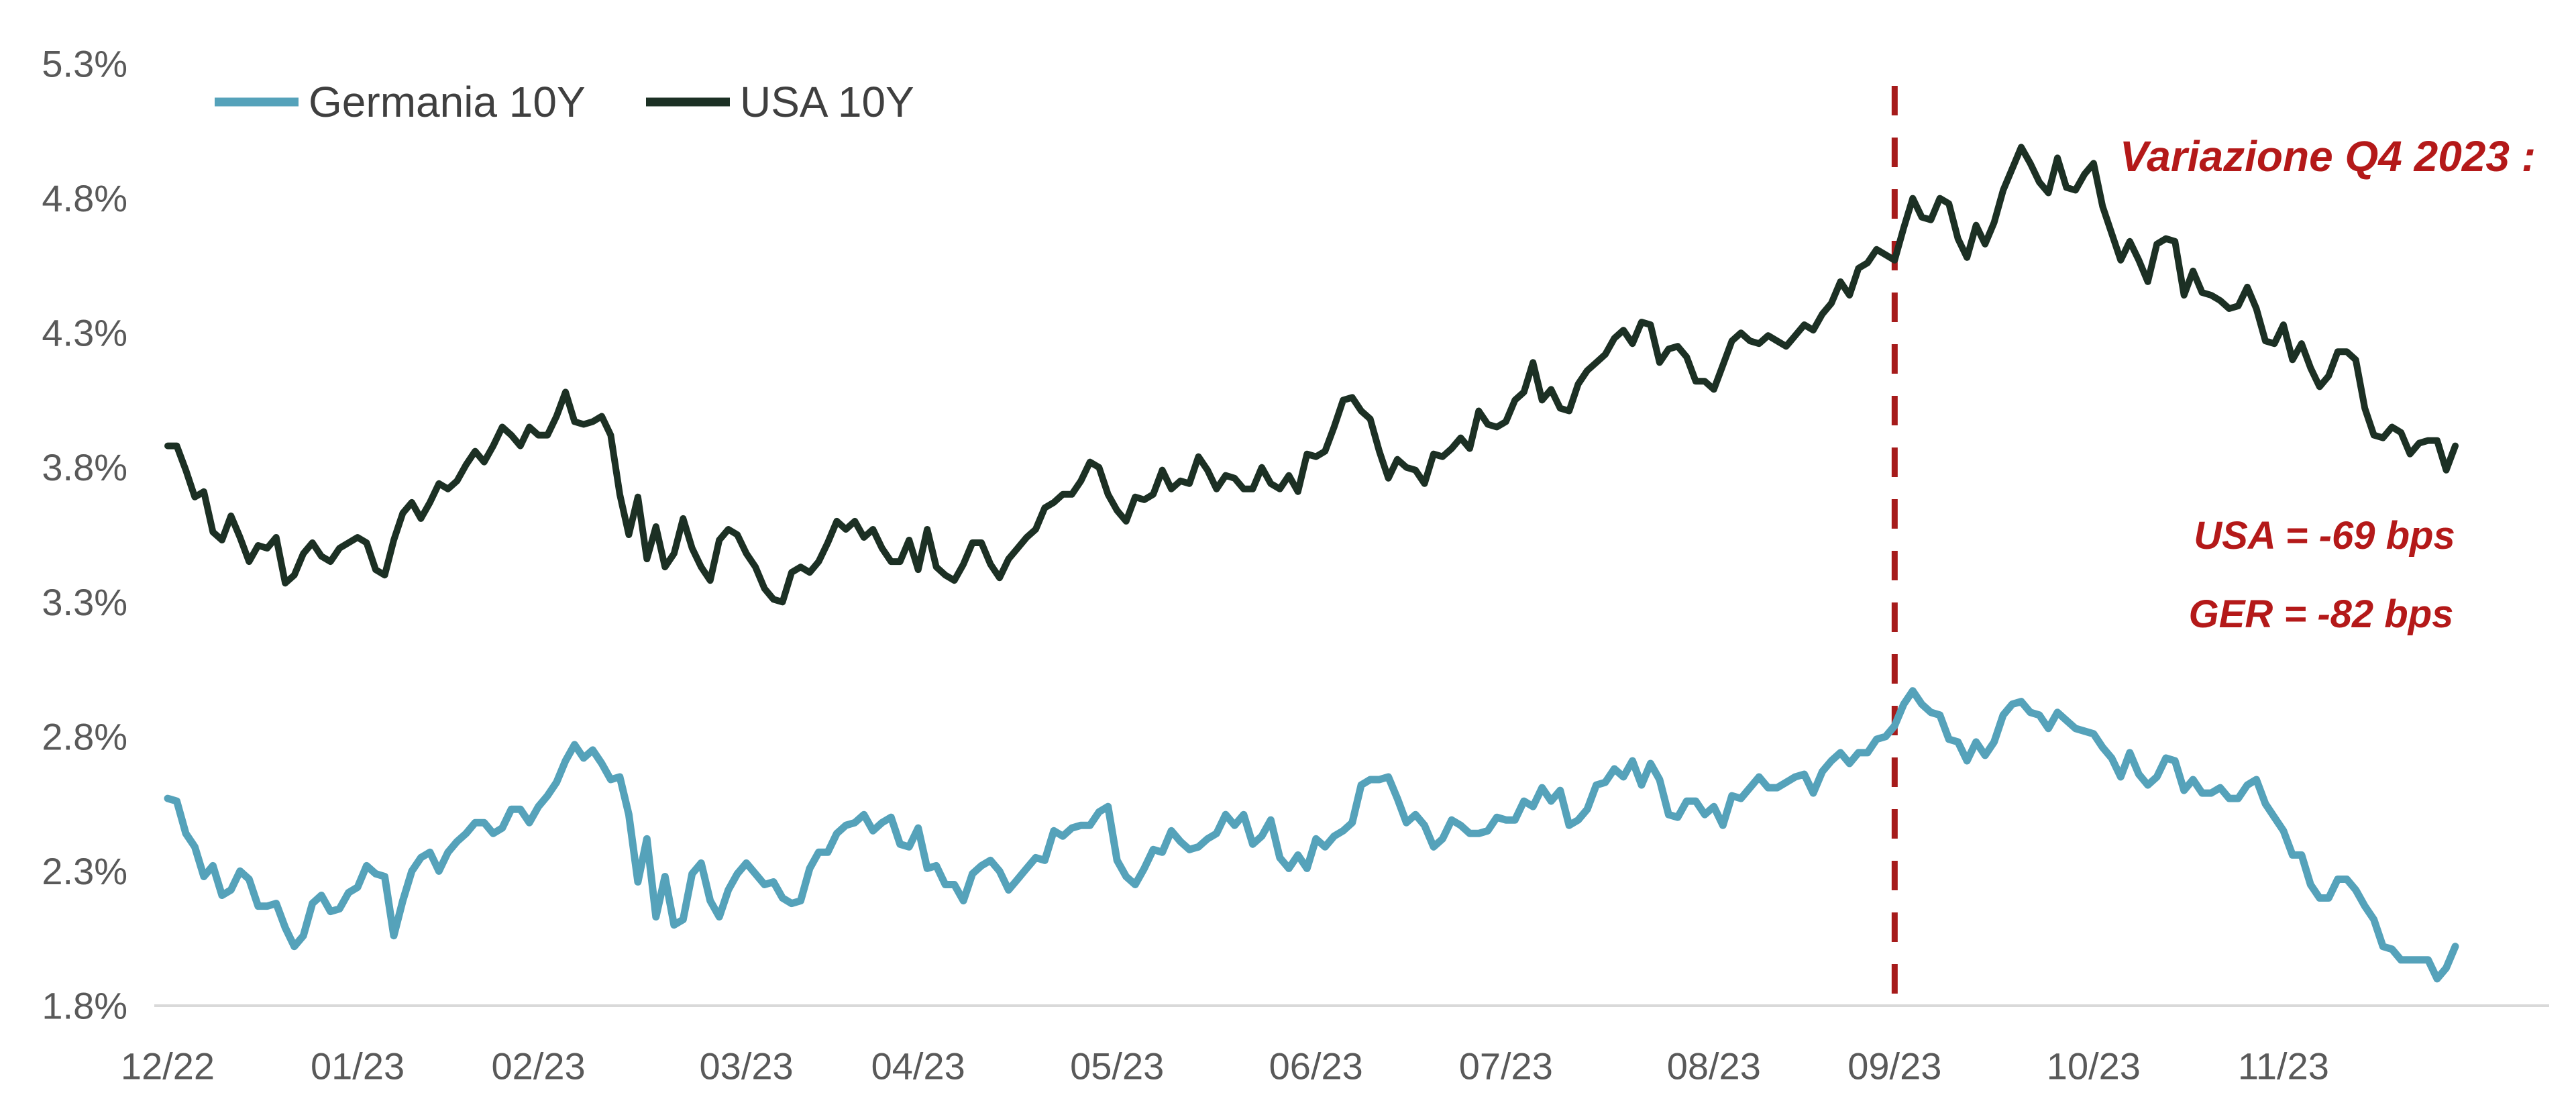  I want to click on y-tick-label: 4.3%, so click(84, 333).